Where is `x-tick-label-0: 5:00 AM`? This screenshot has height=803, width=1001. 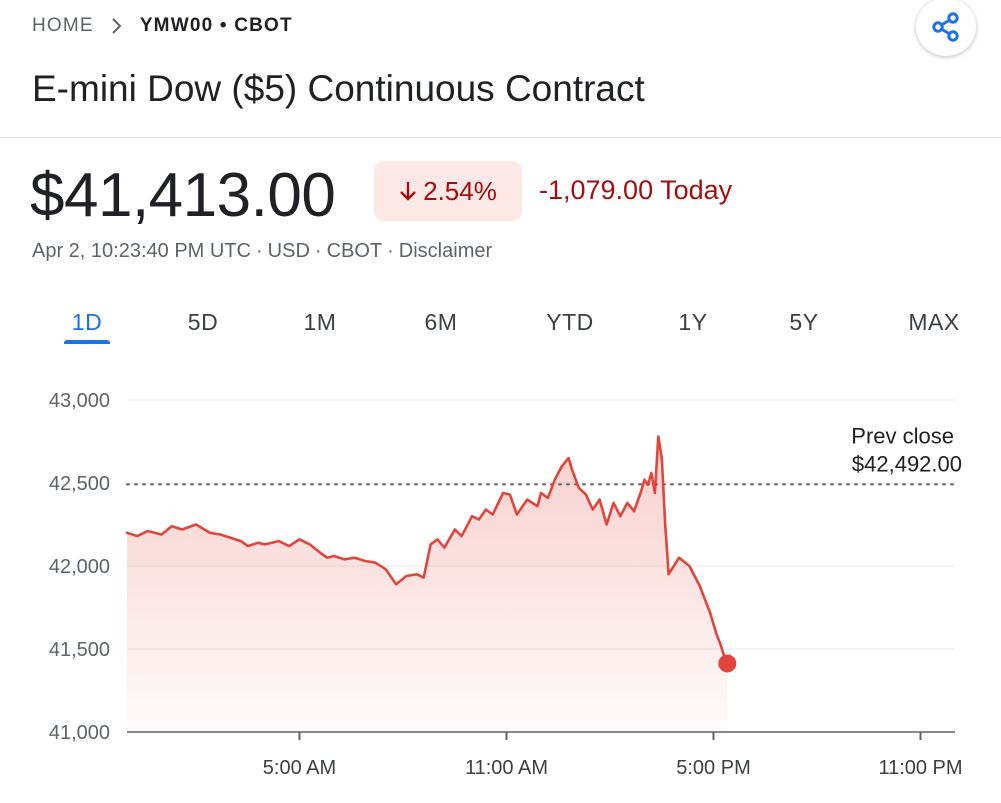 x-tick-label-0: 5:00 AM is located at coordinates (299, 768).